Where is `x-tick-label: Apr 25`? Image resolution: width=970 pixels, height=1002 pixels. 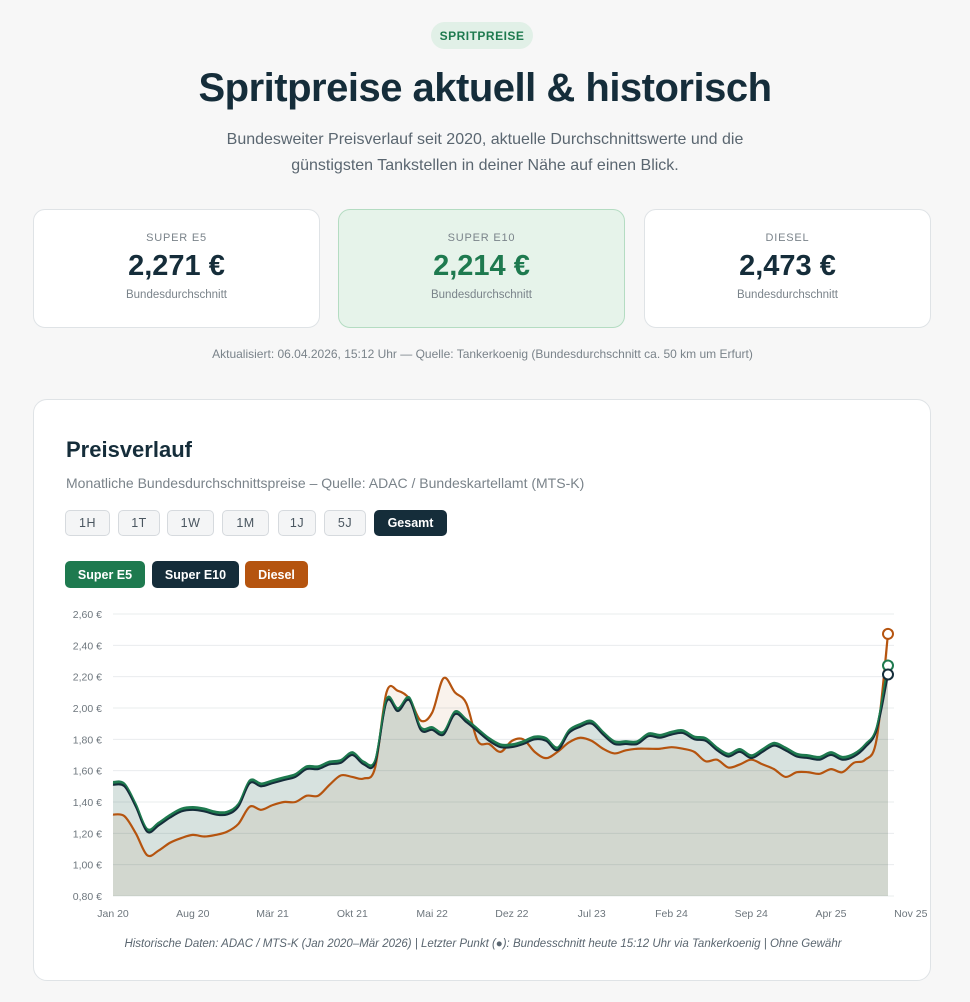
x-tick-label: Apr 25 is located at coordinates (831, 914).